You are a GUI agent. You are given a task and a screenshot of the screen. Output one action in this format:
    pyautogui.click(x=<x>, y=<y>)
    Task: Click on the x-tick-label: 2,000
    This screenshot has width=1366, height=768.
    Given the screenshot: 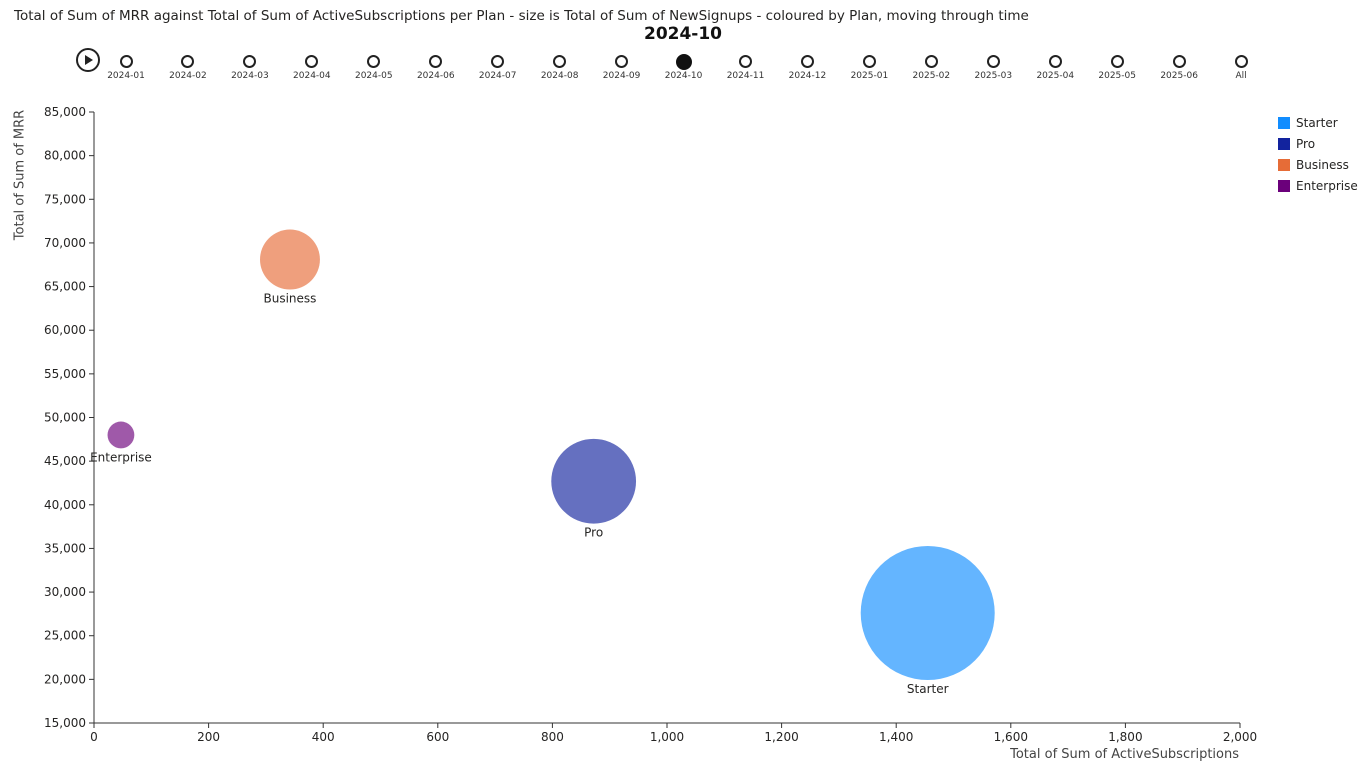 What is the action you would take?
    pyautogui.click(x=1240, y=737)
    